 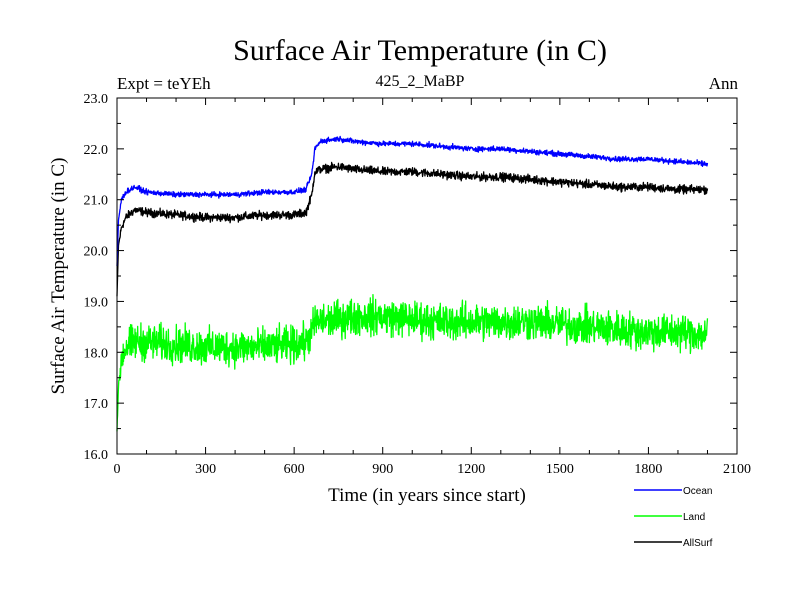 I want to click on y-tick-label: 20.0, so click(x=96, y=252).